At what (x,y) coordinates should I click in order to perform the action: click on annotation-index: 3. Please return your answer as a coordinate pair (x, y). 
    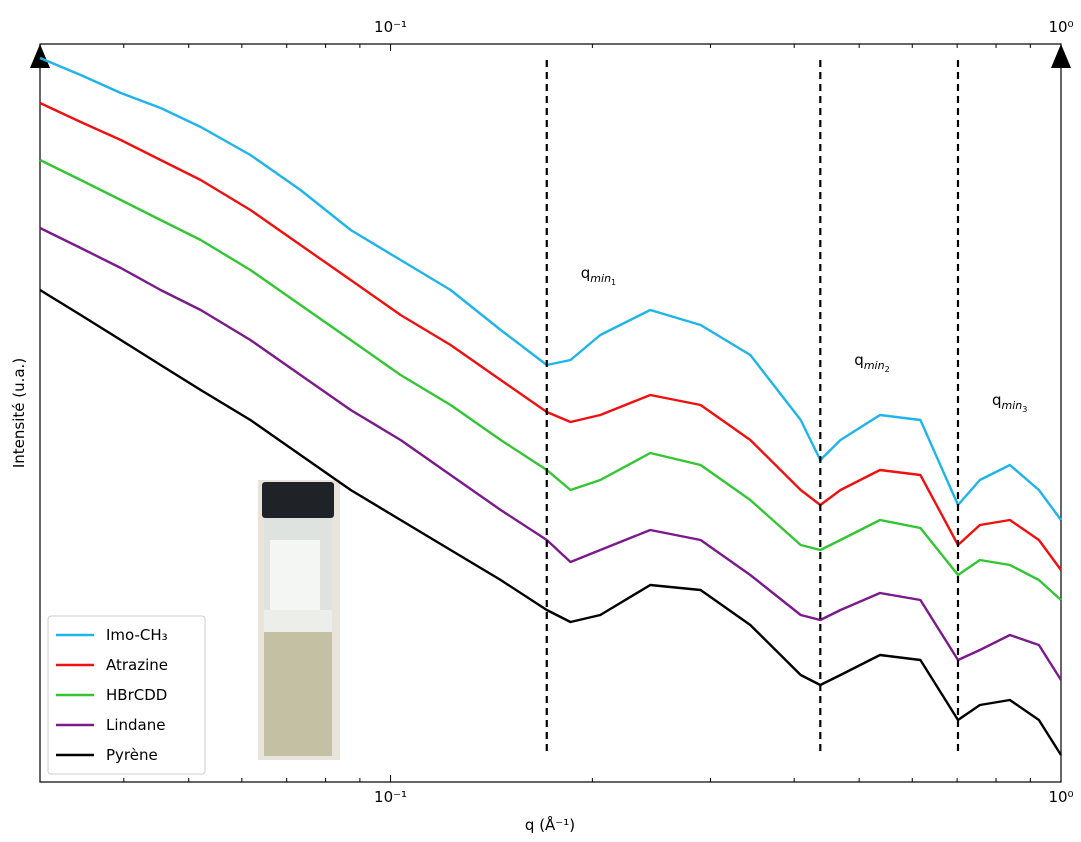
    Looking at the image, I should click on (1024, 409).